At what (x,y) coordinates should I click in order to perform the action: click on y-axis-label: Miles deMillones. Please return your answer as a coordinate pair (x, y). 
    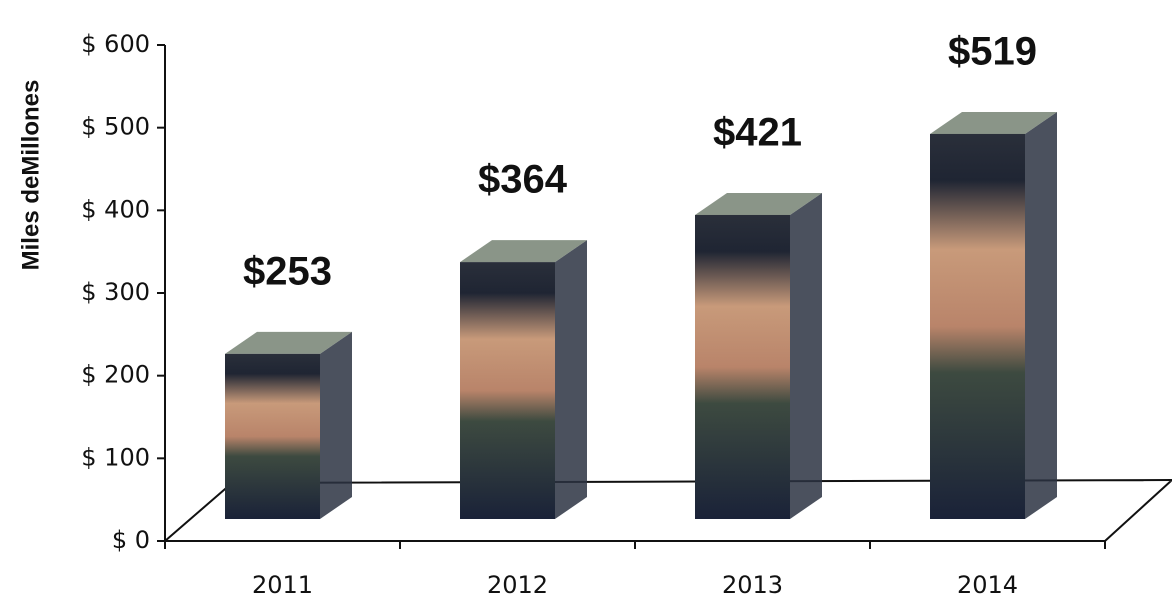
    Looking at the image, I should click on (30, 175).